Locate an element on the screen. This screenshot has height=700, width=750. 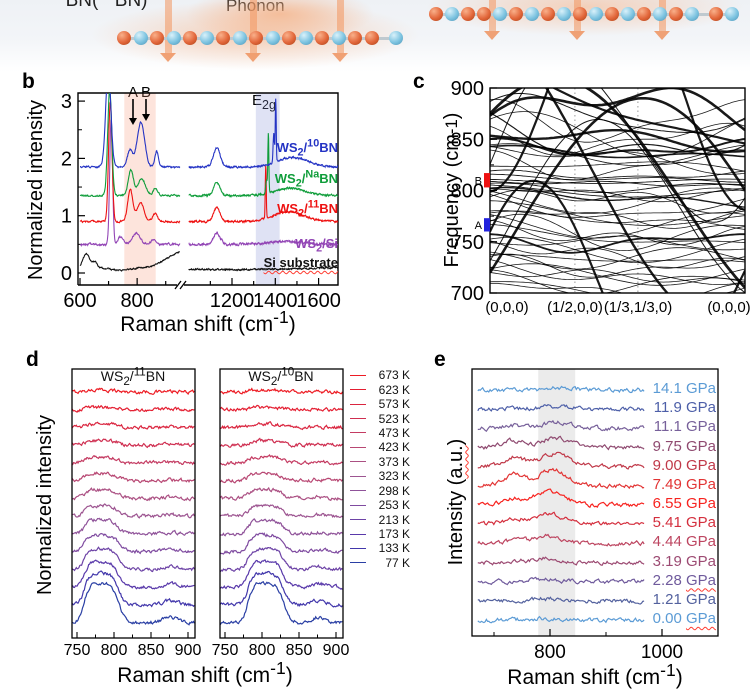
pressure-label: 14.1 GPa is located at coordinates (684, 388).